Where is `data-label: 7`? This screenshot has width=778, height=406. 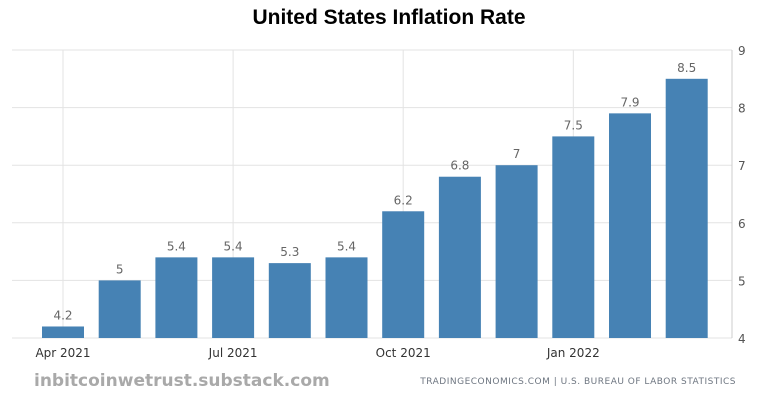 data-label: 7 is located at coordinates (517, 154).